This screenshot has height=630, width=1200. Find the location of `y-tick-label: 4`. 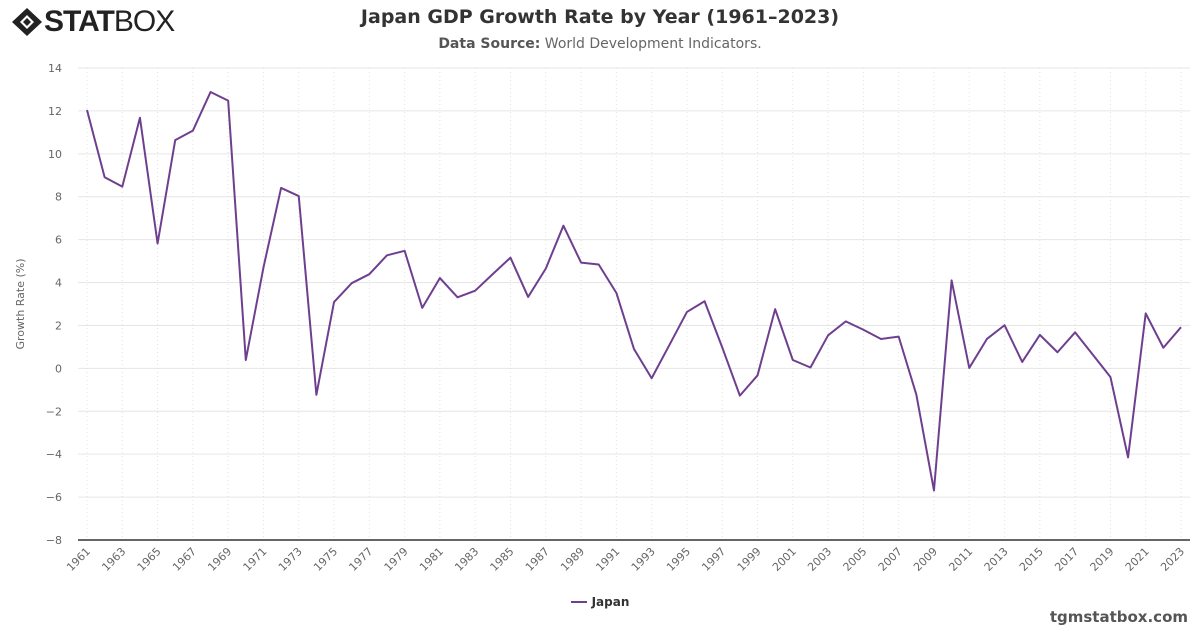

y-tick-label: 4 is located at coordinates (58, 283).